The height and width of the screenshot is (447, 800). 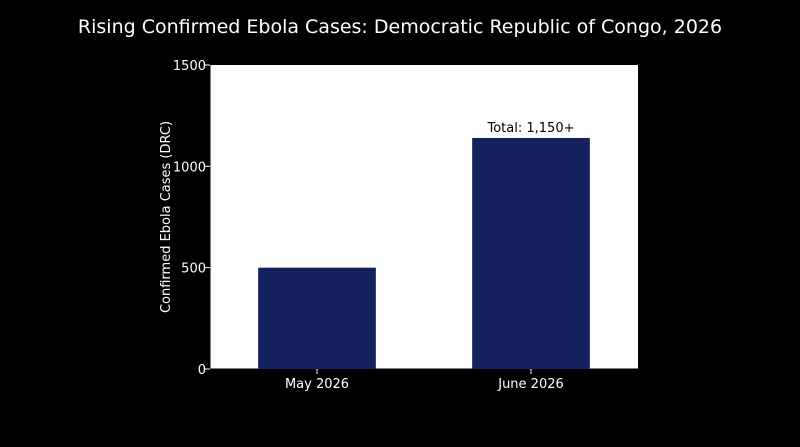 What do you see at coordinates (530, 384) in the screenshot?
I see `x-tick-label: June 2026` at bounding box center [530, 384].